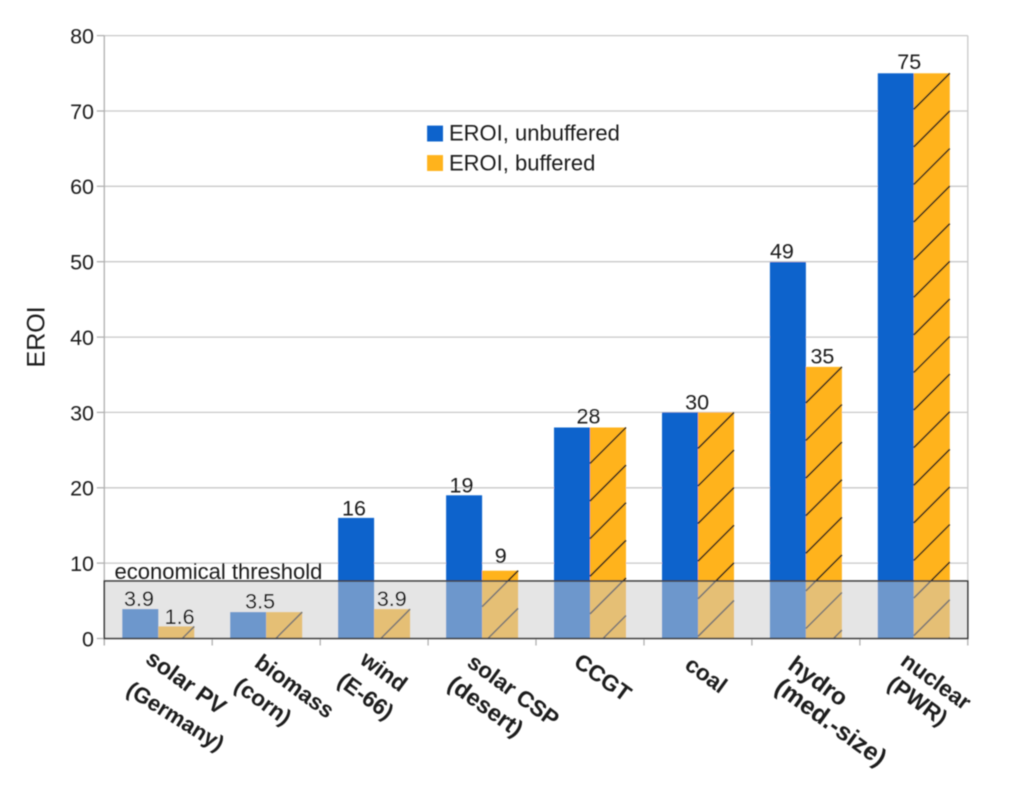 The width and height of the screenshot is (1024, 786). What do you see at coordinates (88, 639) in the screenshot?
I see `svg-text: 0` at bounding box center [88, 639].